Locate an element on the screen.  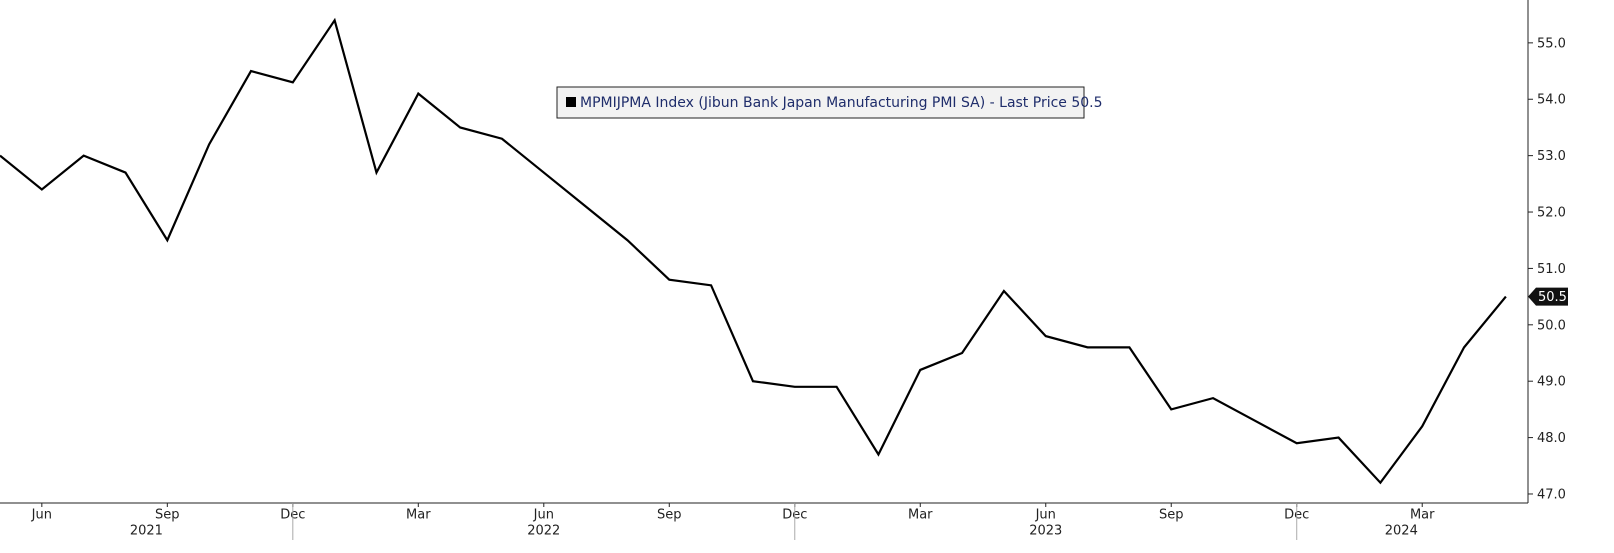
y-tick-label: 47.0 is located at coordinates (1551, 494).